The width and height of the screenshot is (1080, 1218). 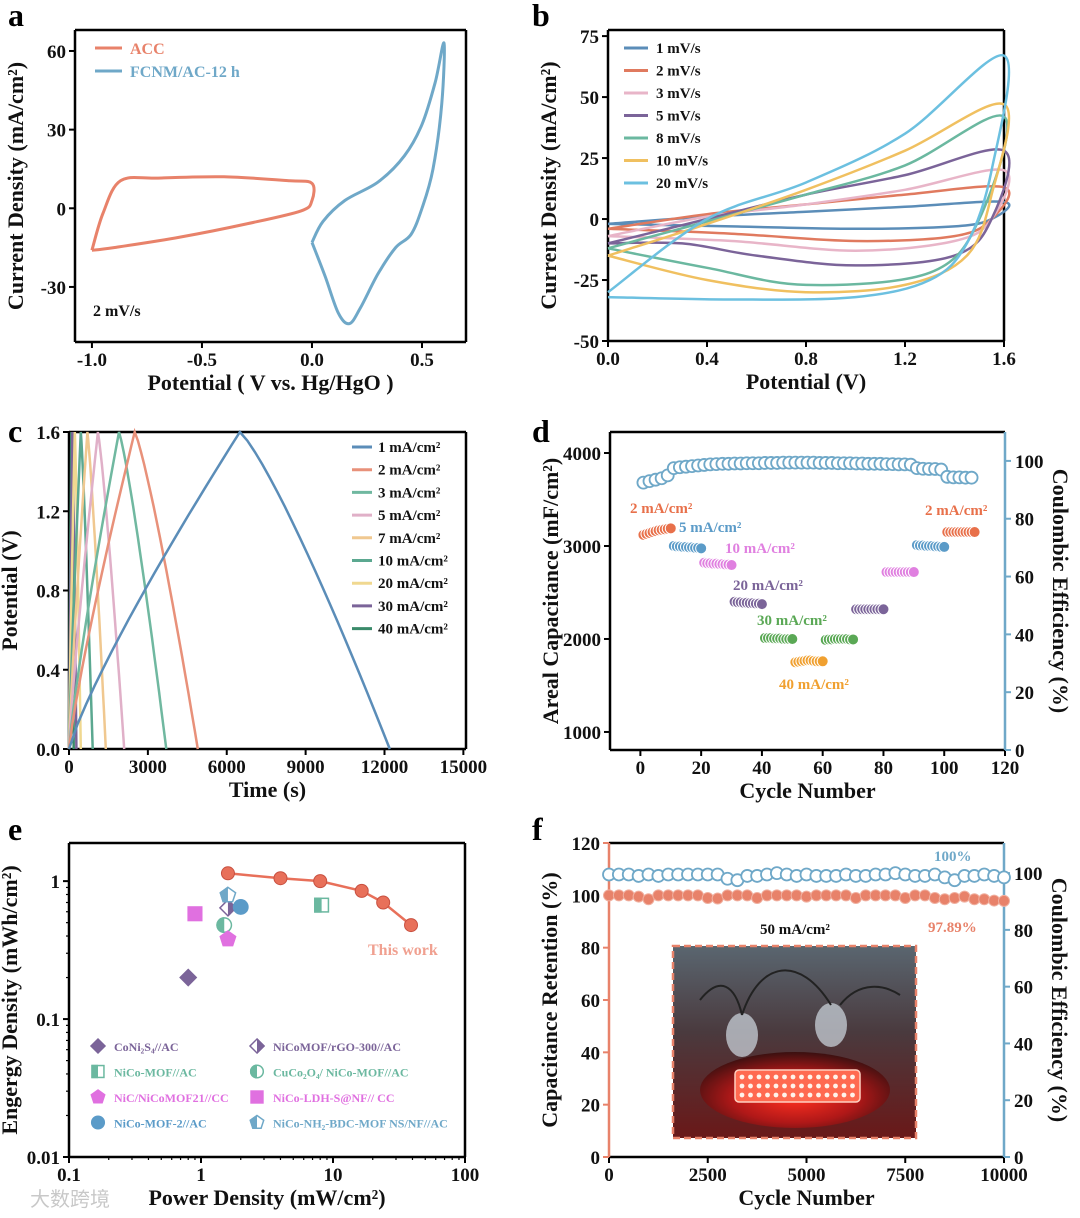 What do you see at coordinates (98, 1096) in the screenshot?
I see `pentagon-marker` at bounding box center [98, 1096].